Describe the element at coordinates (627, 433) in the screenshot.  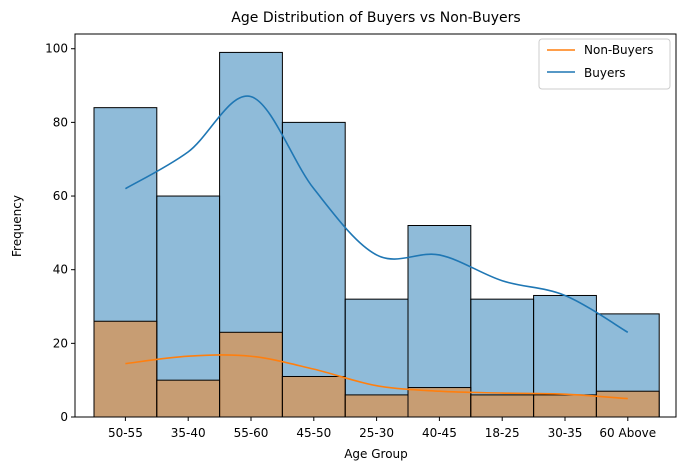
I see `x-tick-label-60-above: 60 Above` at that location.